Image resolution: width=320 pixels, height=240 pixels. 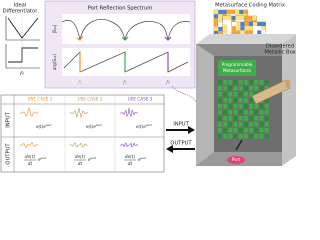 What do you see at coordinates (9, 119) in the screenshot?
I see `row-label: INPUT` at bounding box center [9, 119].